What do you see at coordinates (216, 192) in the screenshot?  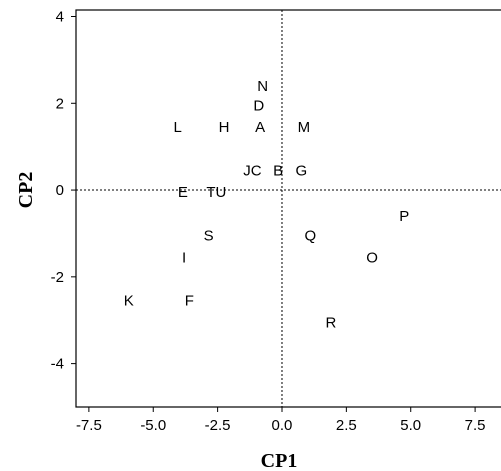 I see `data-point-tu: TU` at bounding box center [216, 192].